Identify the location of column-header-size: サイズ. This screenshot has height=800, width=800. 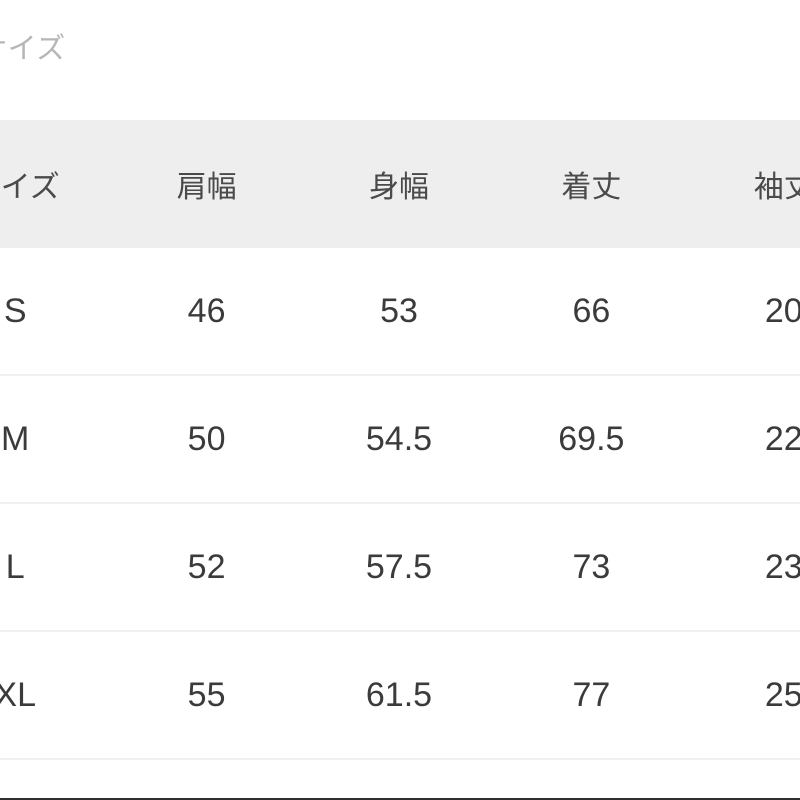
(55, 184).